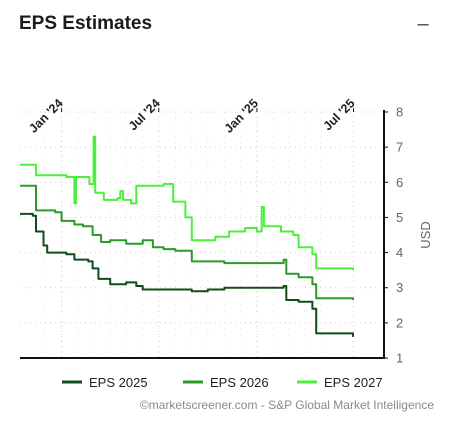  Describe the element at coordinates (239, 382) in the screenshot. I see `legend-label: EPS 2026` at that location.